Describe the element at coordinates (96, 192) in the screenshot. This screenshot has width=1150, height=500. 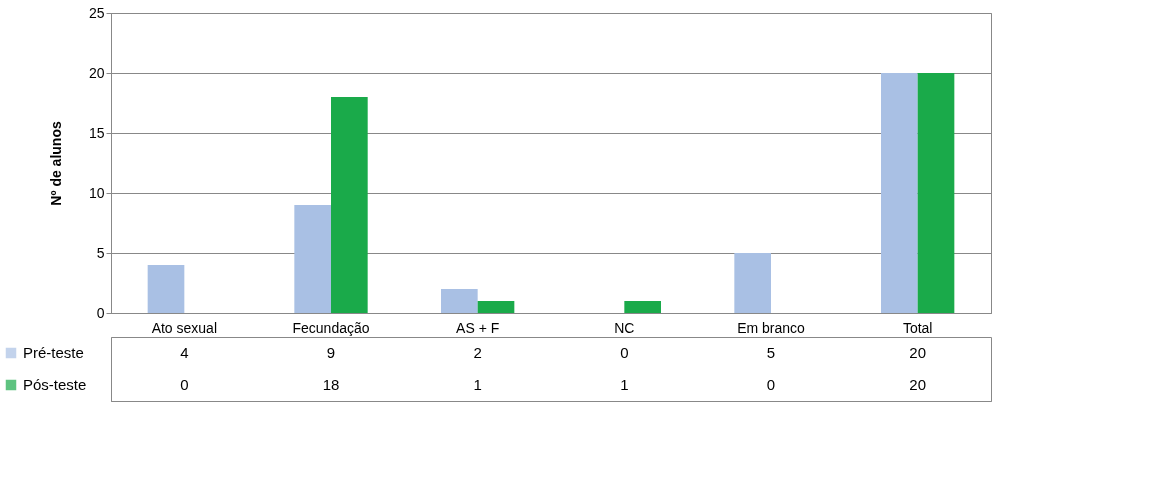
I see `y-tick-label: 10` at that location.